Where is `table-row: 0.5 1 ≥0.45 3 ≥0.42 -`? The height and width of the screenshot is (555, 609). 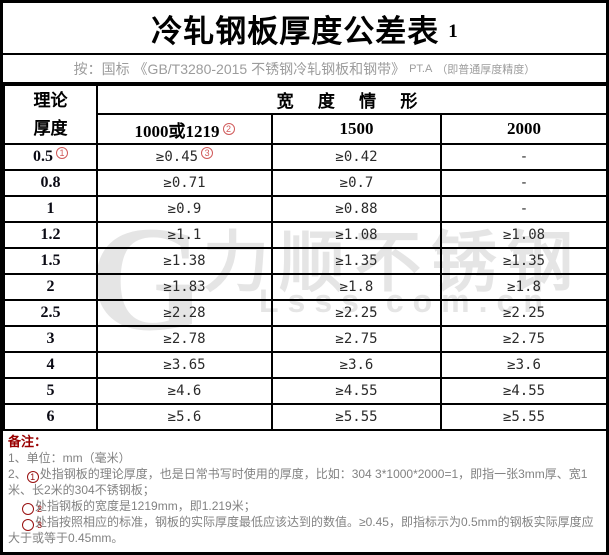 table-row: 0.5 1 ≥0.45 3 ≥0.42 - is located at coordinates (304, 157).